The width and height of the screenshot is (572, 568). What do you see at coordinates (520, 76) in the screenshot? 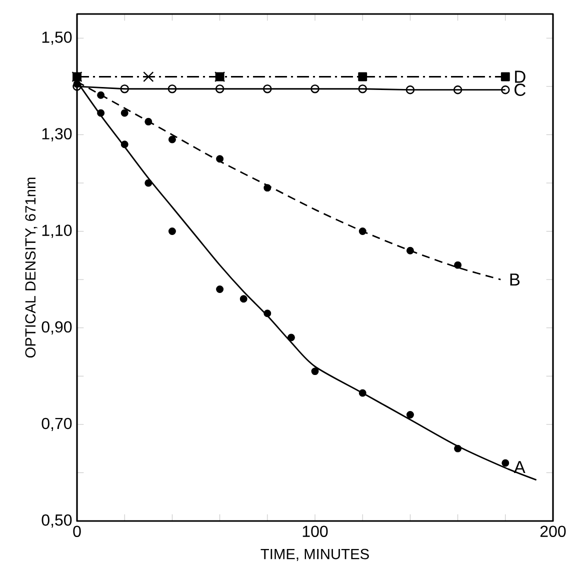
I see `series-label: D` at bounding box center [520, 76].